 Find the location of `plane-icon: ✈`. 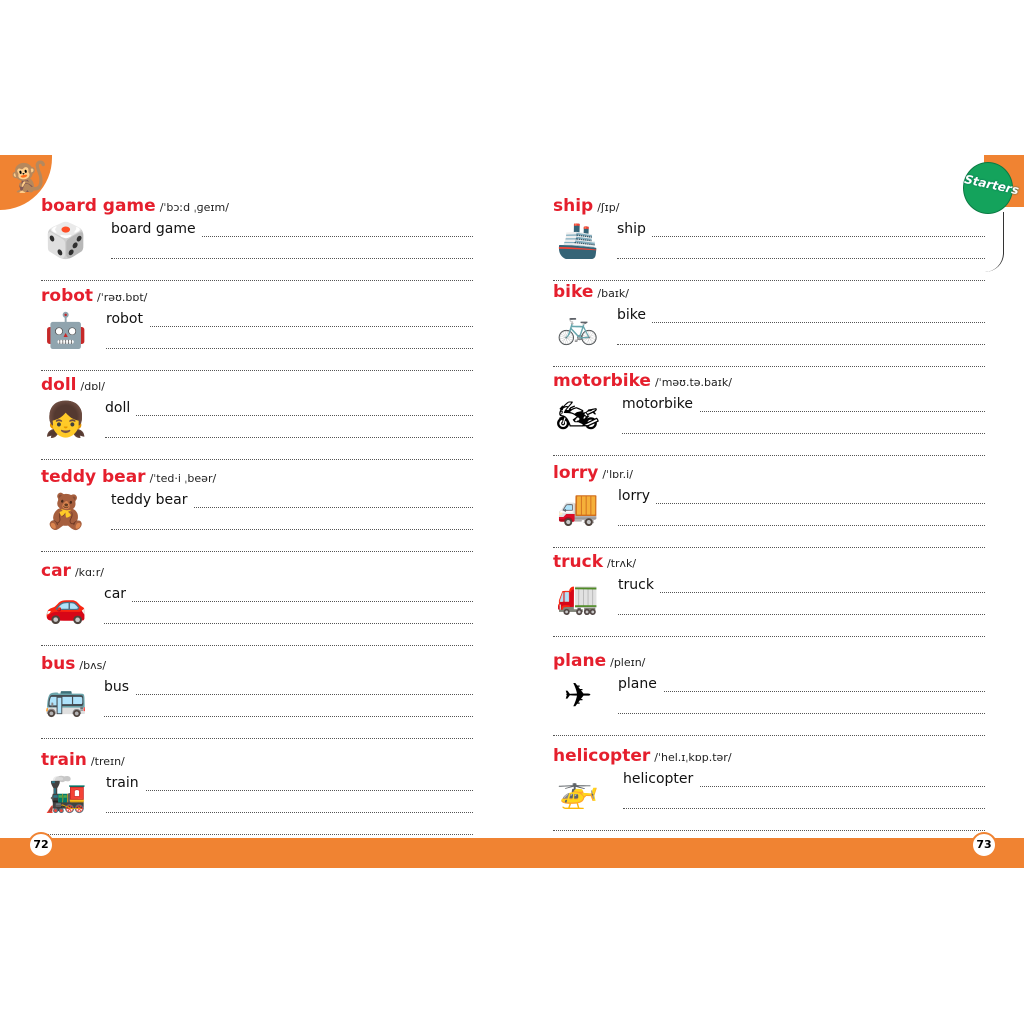

plane-icon: ✈ is located at coordinates (578, 696).